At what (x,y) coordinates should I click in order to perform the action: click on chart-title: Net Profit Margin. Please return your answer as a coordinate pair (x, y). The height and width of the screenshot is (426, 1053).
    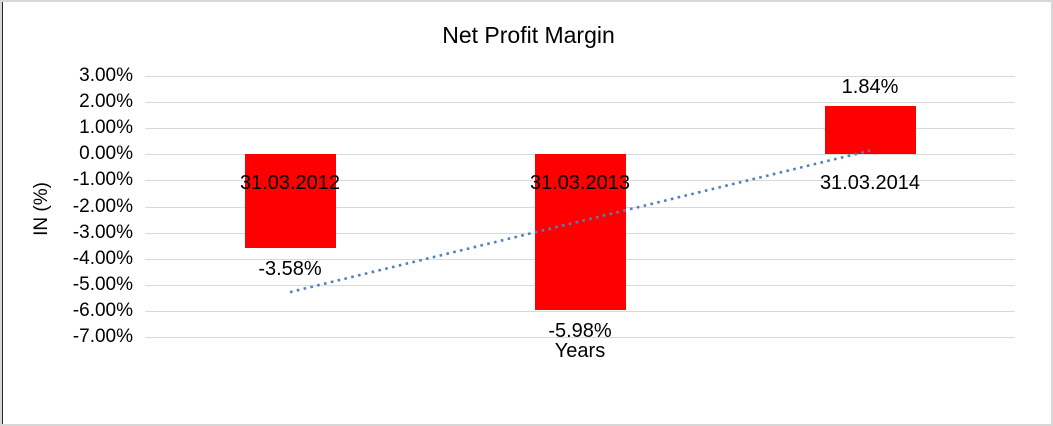
    Looking at the image, I should click on (528, 35).